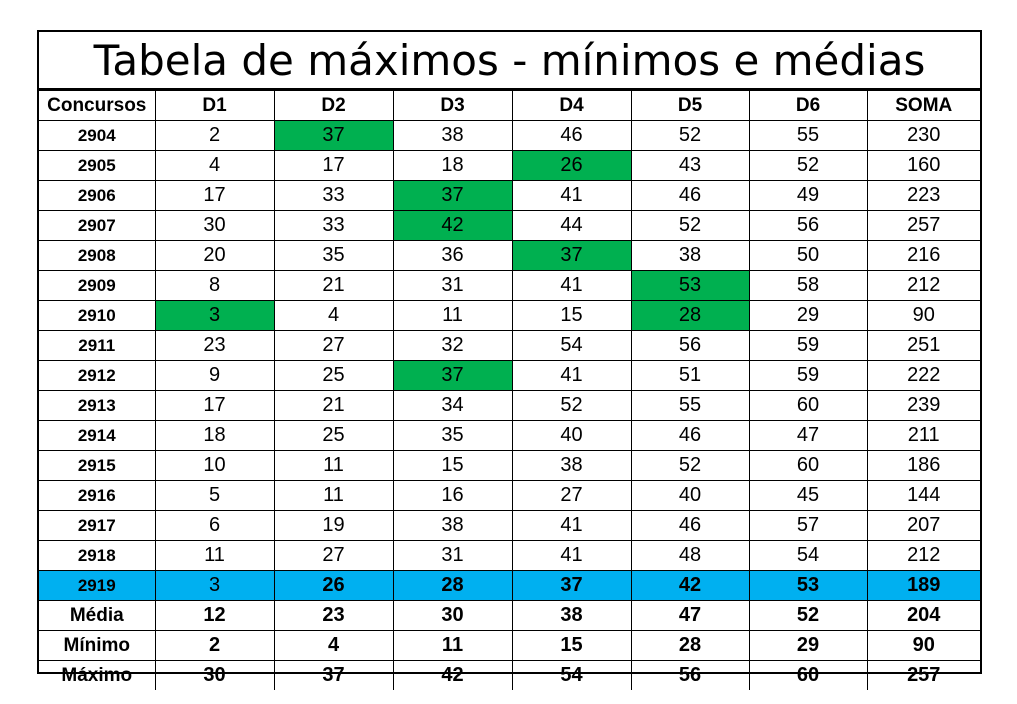 This screenshot has width=1017, height=704. I want to click on table-row: 2910 3 4 11 15 28 29 90, so click(509, 315).